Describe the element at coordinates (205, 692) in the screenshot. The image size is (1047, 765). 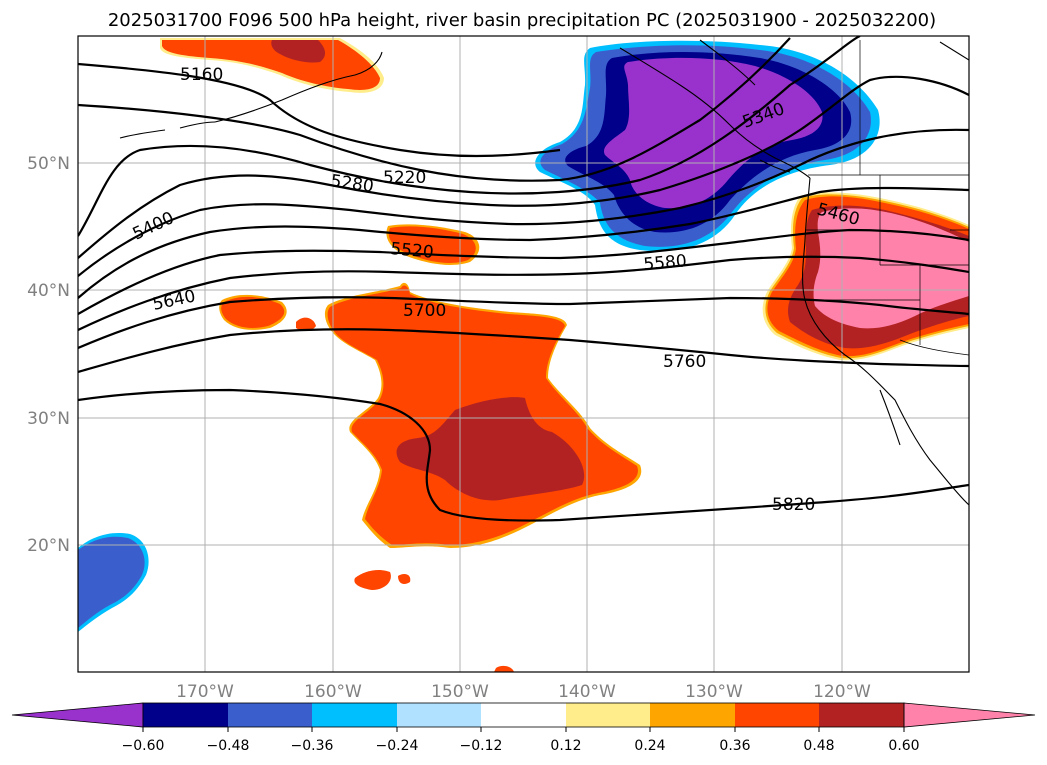
I see `lon-label-170w: 170°W` at that location.